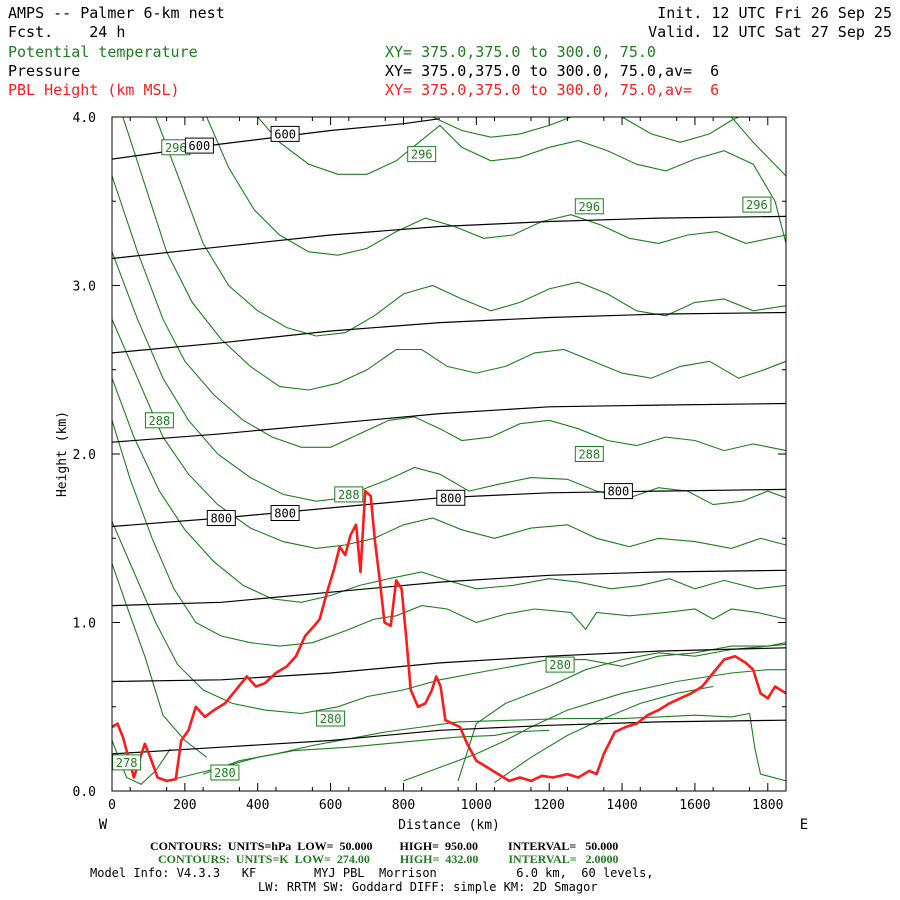 Image resolution: width=900 pixels, height=900 pixels. I want to click on init-time: Init. 12 UTC Fri 26 Sep 25, so click(774, 13).